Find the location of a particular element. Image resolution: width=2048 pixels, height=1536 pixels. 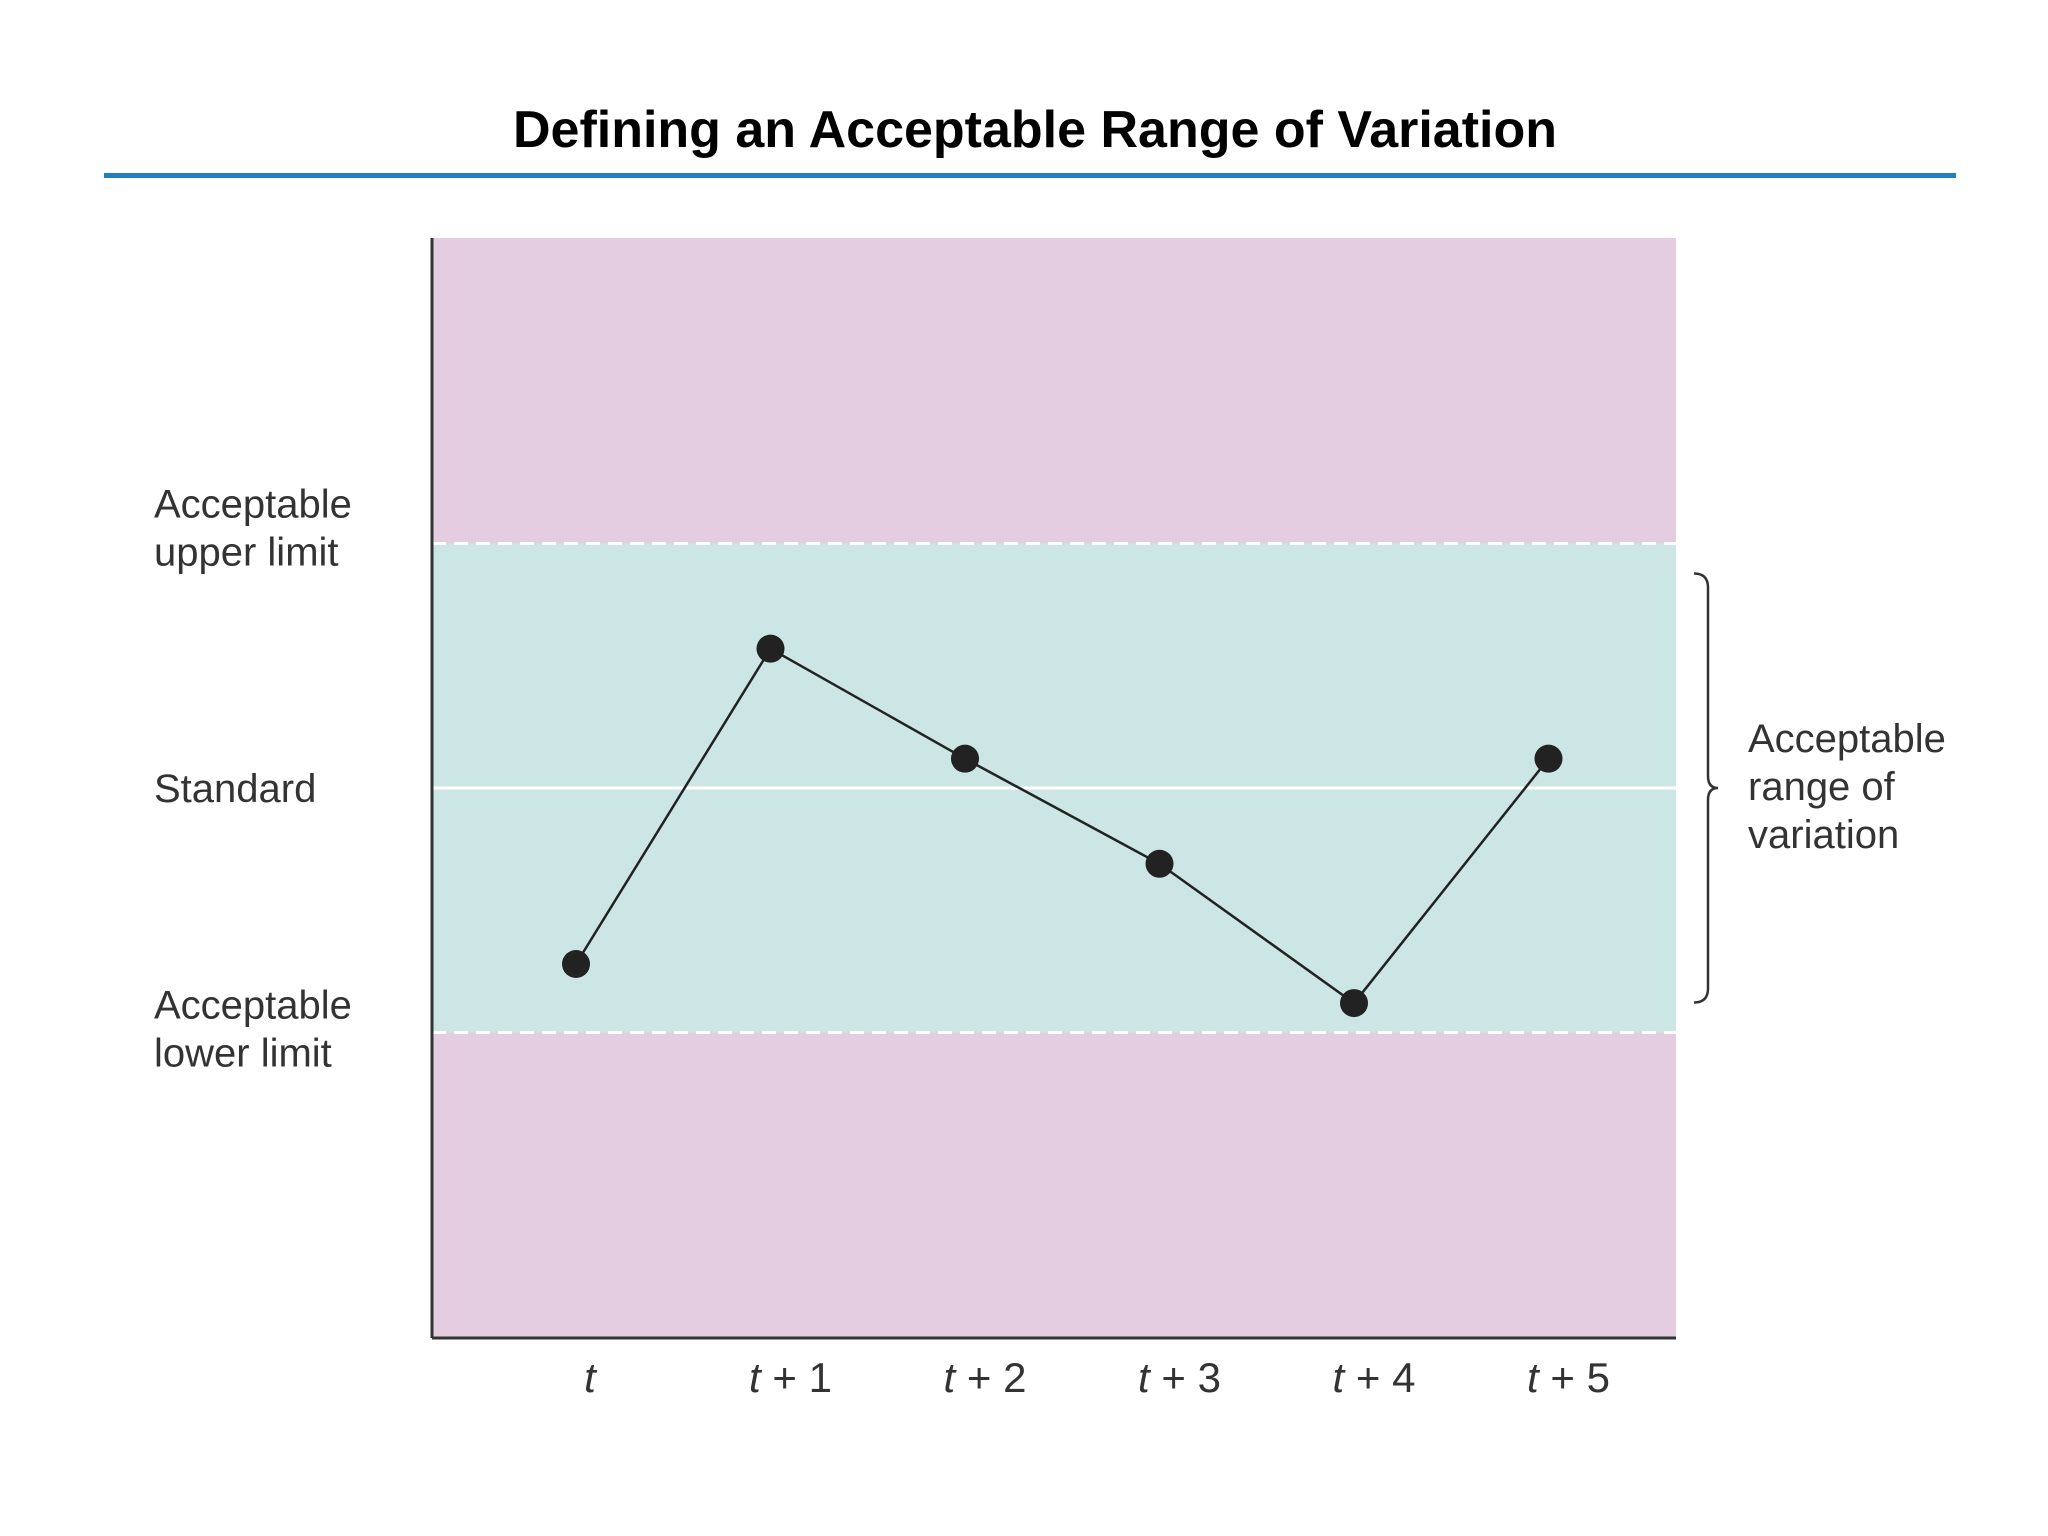

x-tick-label-4: t + 4 is located at coordinates (1374, 1377).